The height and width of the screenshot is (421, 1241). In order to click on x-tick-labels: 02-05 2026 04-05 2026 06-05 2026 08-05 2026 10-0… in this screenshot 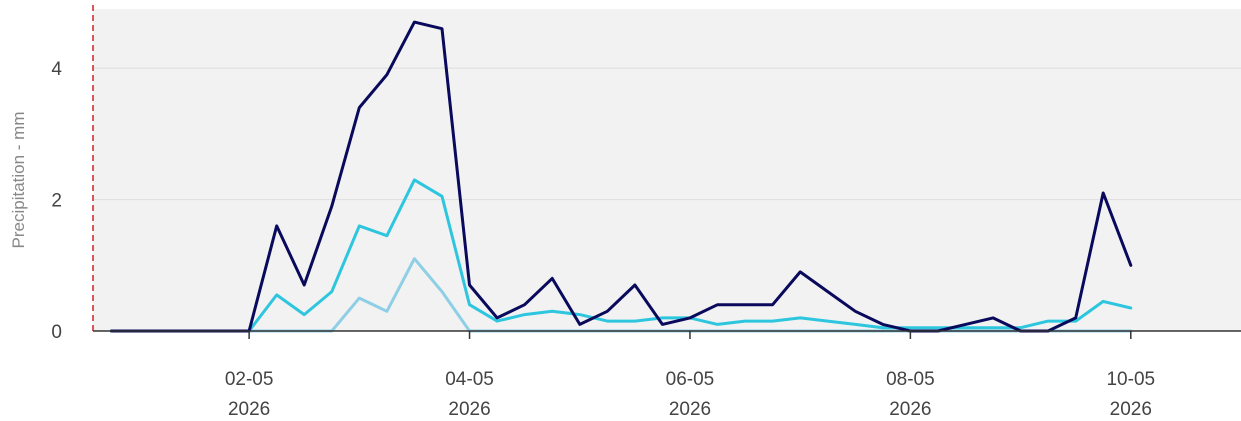, I will do `click(690, 394)`.